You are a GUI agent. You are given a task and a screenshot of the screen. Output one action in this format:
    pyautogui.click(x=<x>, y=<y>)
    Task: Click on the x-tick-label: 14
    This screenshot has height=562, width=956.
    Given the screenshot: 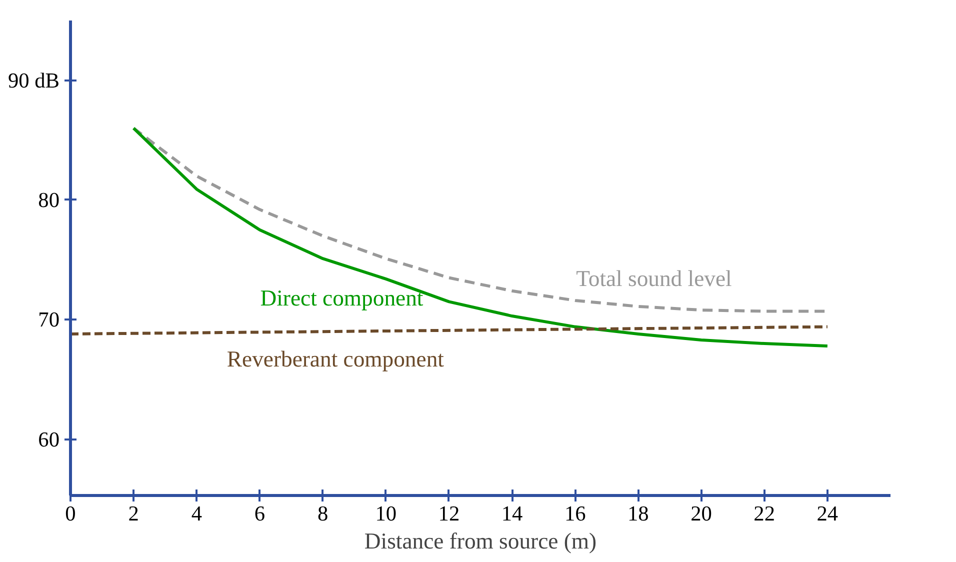 What is the action you would take?
    pyautogui.click(x=512, y=514)
    